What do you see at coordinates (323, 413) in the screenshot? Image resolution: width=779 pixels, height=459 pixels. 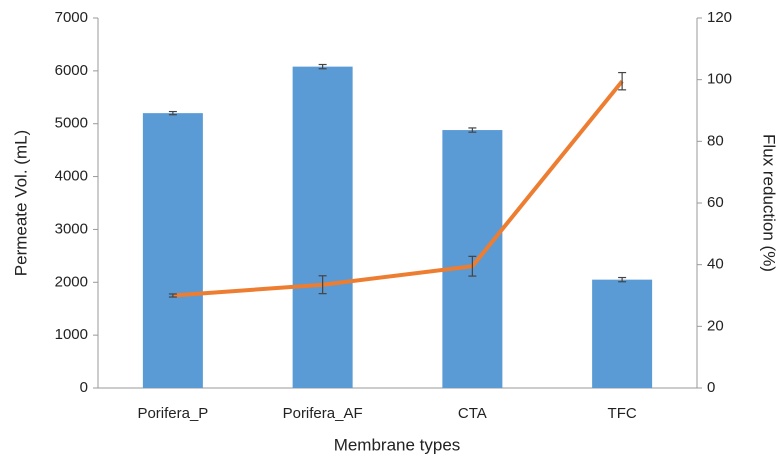 I see `x-tick-label: Porifera_AF` at bounding box center [323, 413].